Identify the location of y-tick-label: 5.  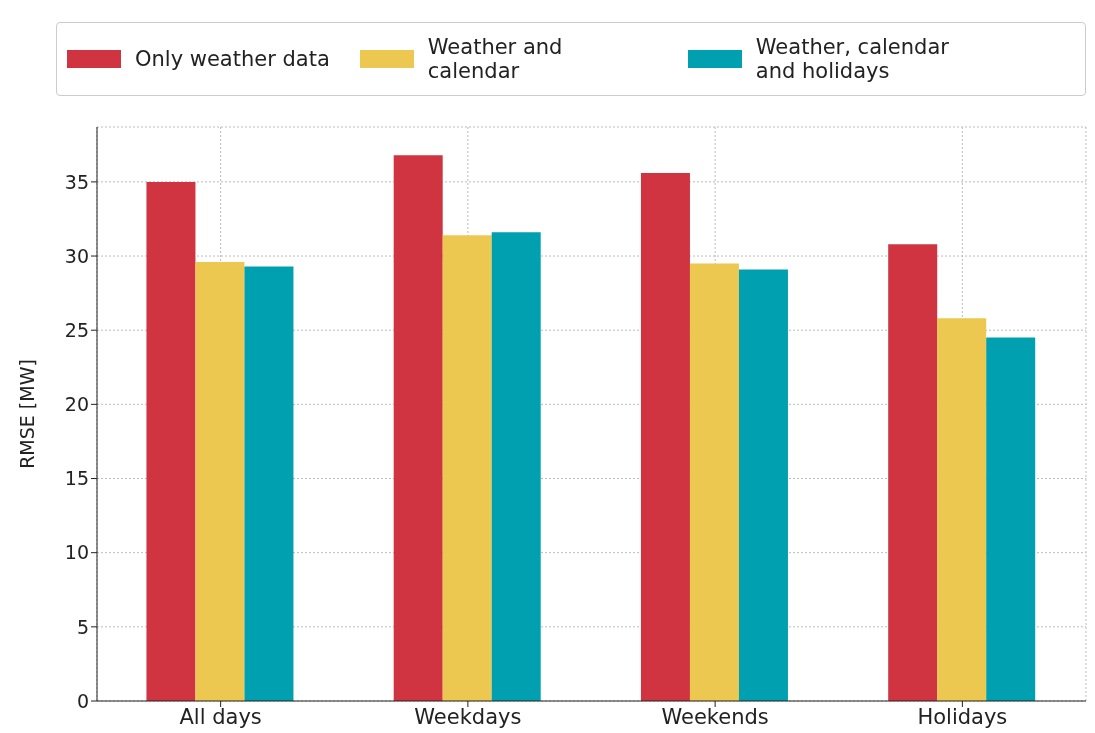
(82, 626).